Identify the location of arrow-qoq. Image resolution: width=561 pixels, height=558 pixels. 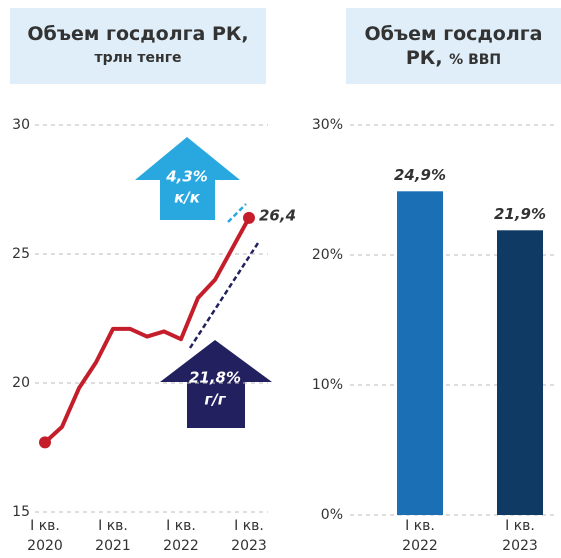
(187, 178).